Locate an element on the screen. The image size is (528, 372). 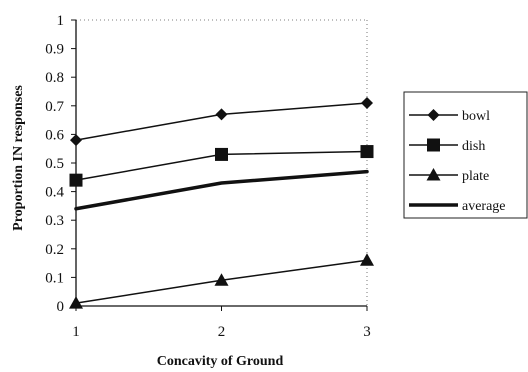
legend-marker-plate is located at coordinates (433, 174).